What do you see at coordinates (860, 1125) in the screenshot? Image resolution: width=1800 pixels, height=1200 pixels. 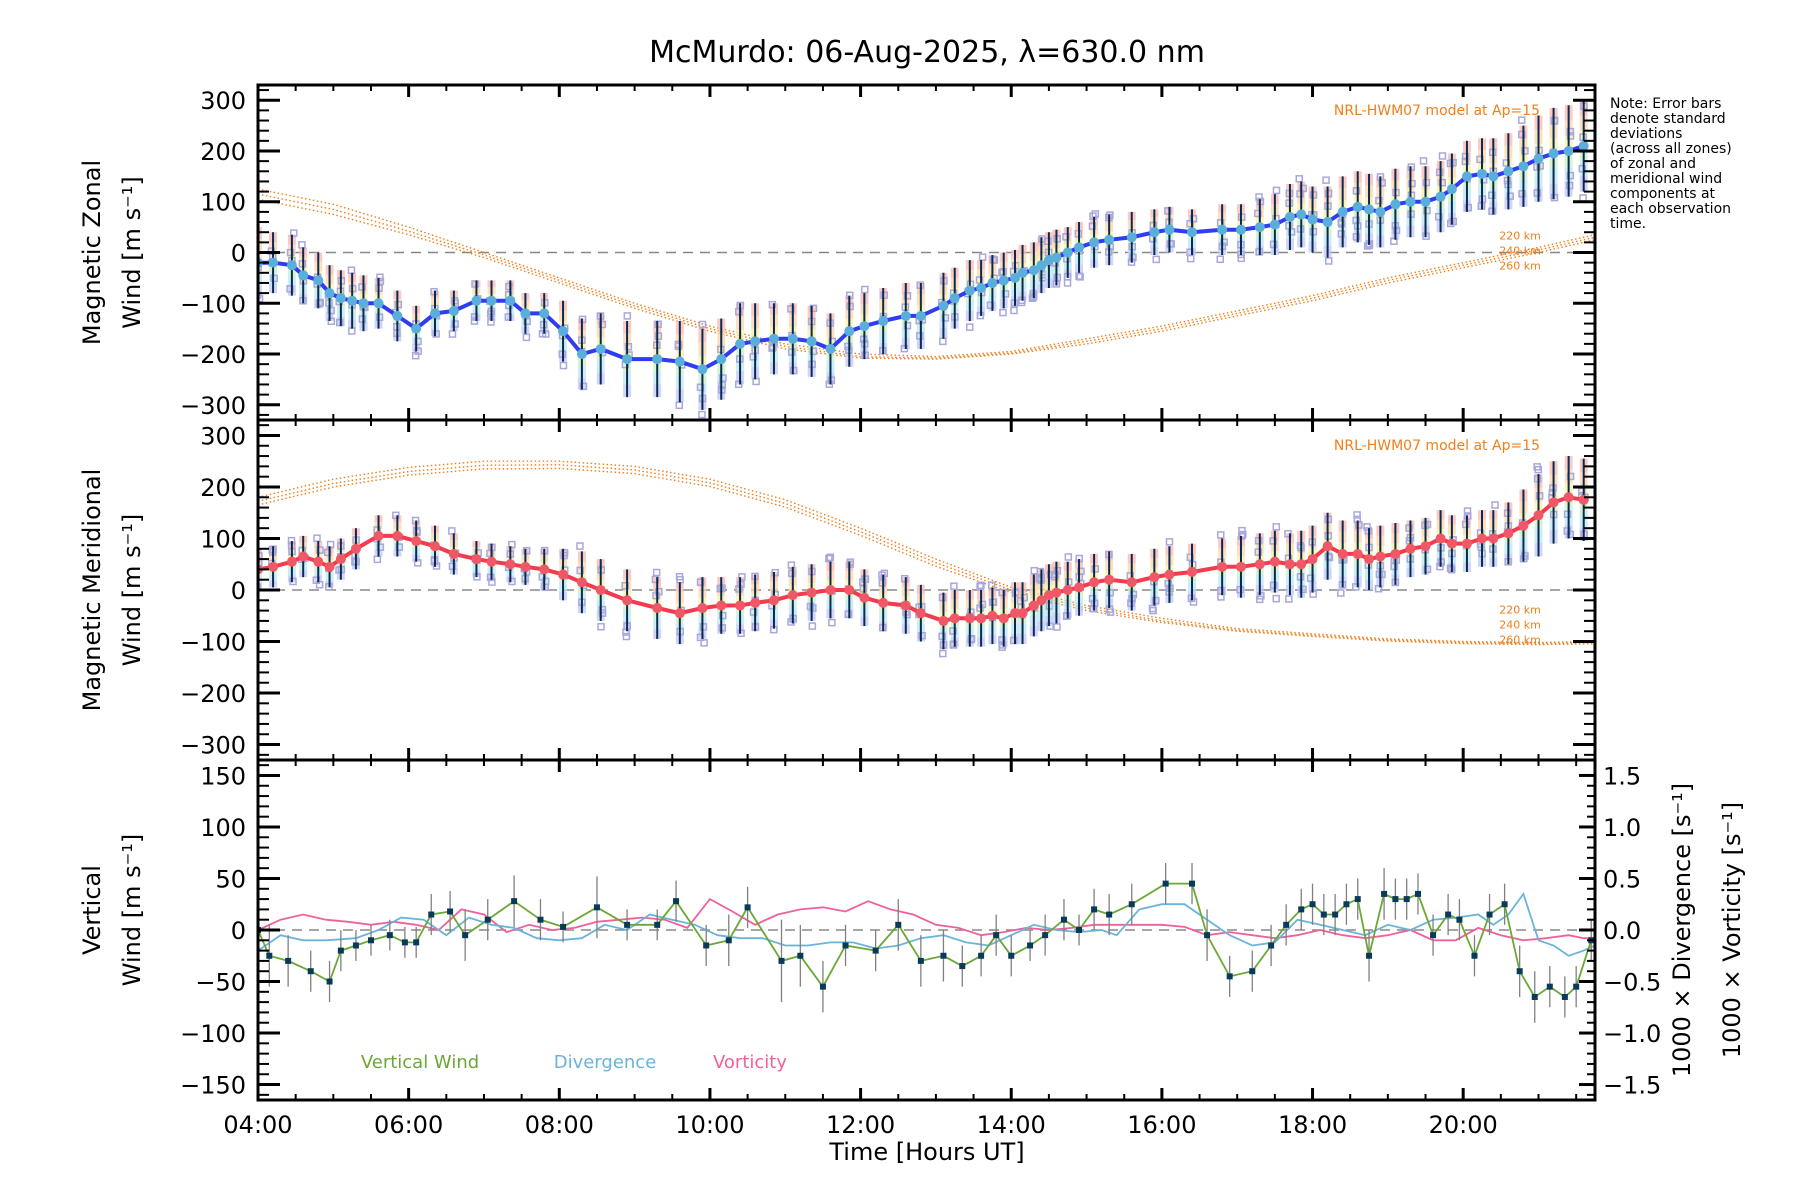 I see `x-tick-label: 12:00` at bounding box center [860, 1125].